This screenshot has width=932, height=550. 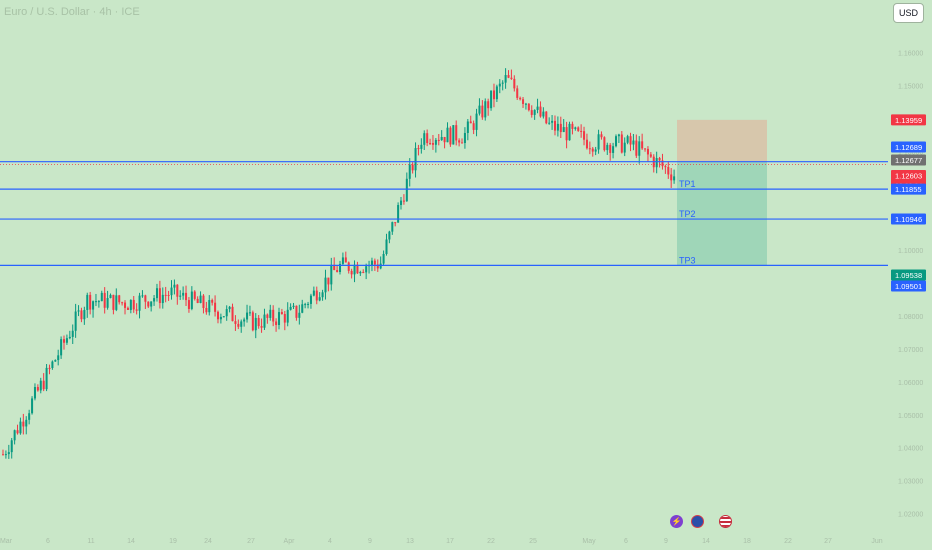 I want to click on price-tick: 1.05000, so click(x=910, y=416).